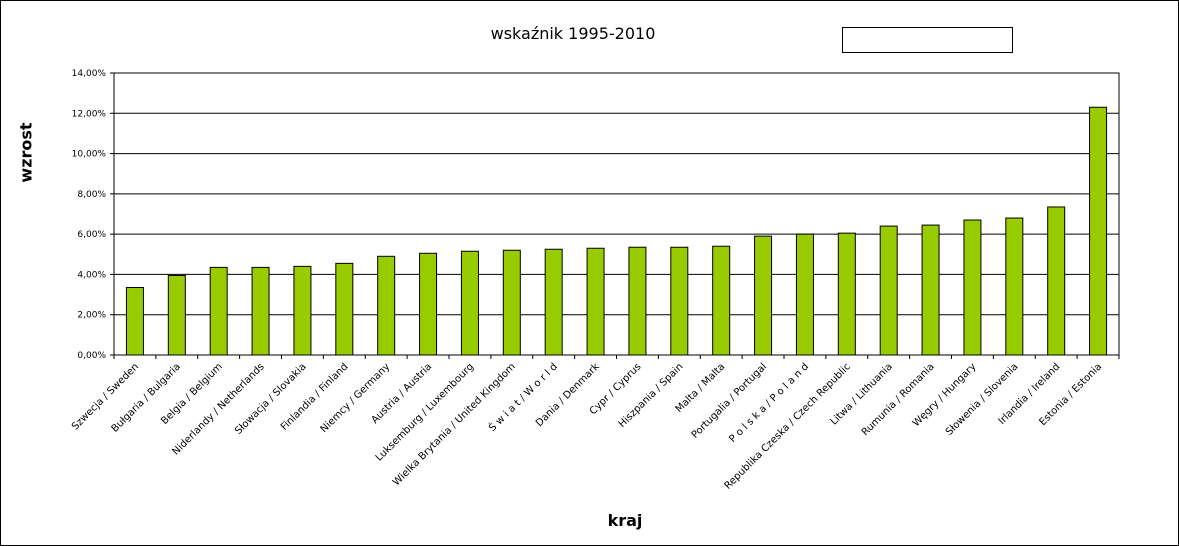 The width and height of the screenshot is (1179, 546). Describe the element at coordinates (573, 33) in the screenshot. I see `chart-title: wskaźnik 1995-2010` at that location.